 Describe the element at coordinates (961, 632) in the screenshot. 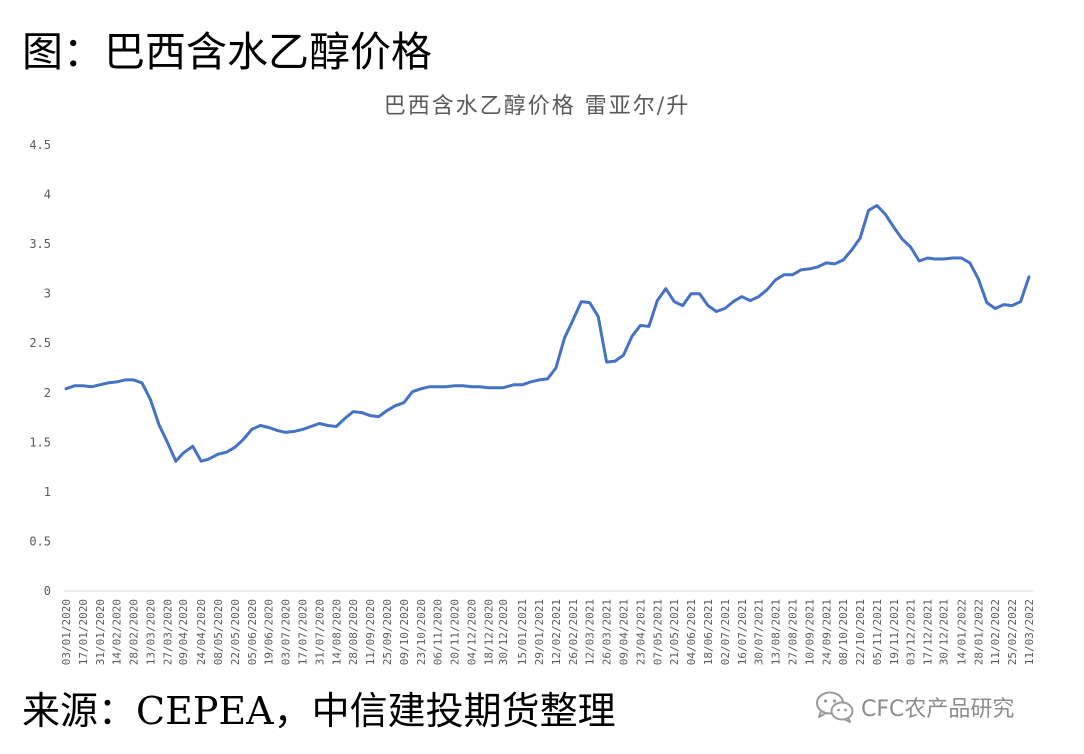

I see `x-tick-label: 14/01/2022` at that location.